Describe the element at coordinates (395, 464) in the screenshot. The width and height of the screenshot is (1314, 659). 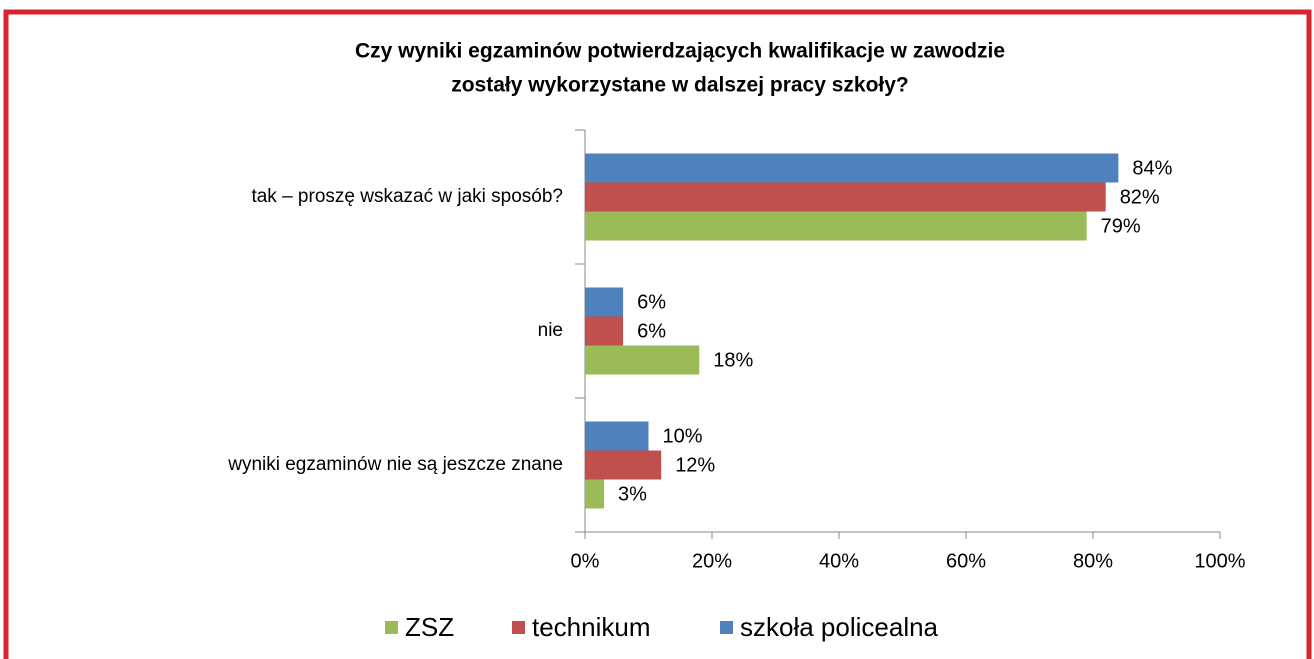
I see `y-tick-label: wyniki egzaminów nie są jeszcze znane` at that location.